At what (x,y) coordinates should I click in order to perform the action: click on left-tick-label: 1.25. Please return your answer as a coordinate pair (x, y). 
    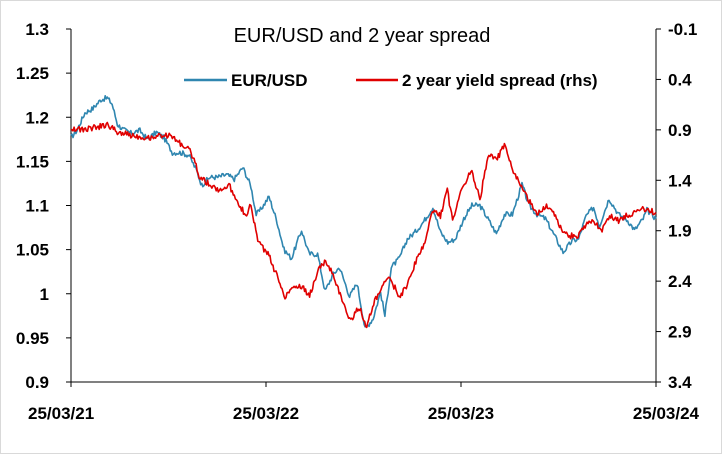
    Looking at the image, I should click on (32, 73).